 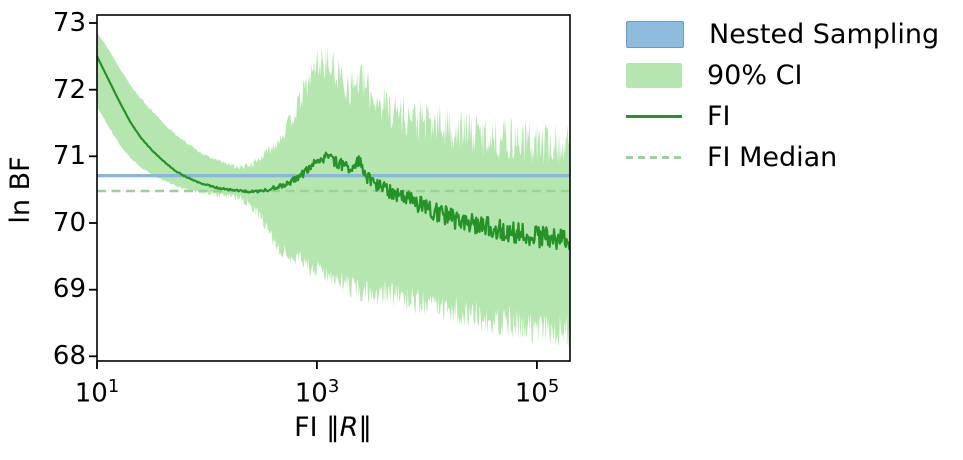 I want to click on y-tick-label: 69, so click(x=69, y=289).